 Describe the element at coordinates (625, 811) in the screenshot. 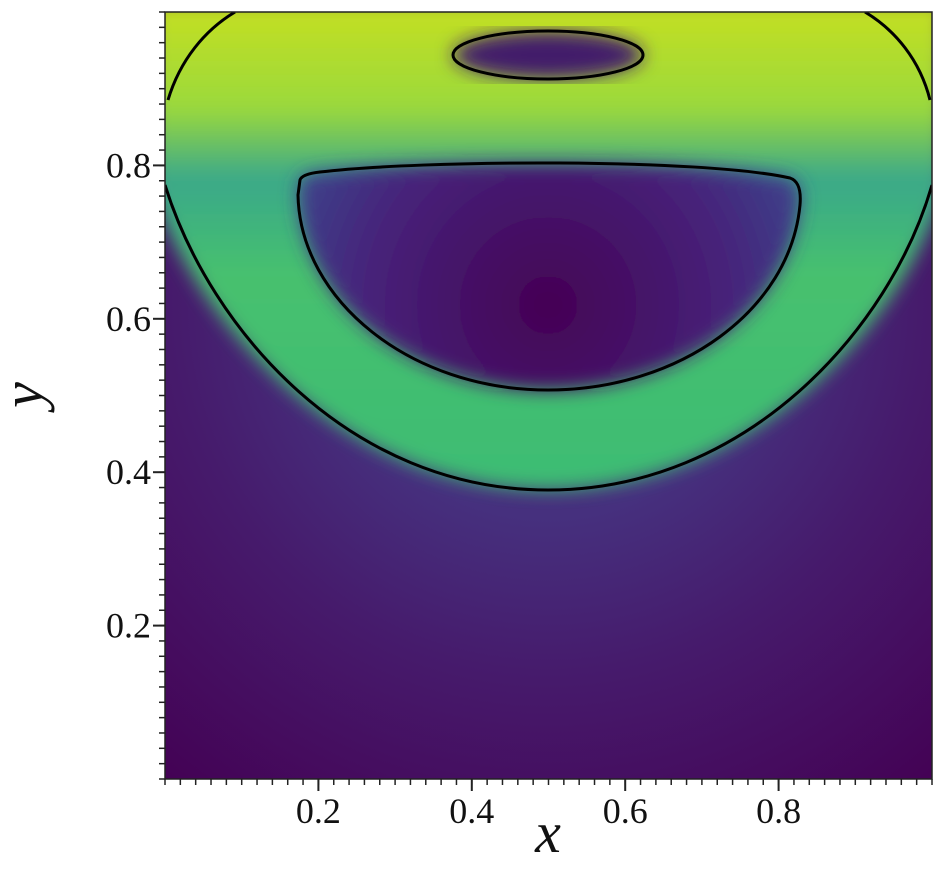

I see `x-tick-label: 0.6` at that location.